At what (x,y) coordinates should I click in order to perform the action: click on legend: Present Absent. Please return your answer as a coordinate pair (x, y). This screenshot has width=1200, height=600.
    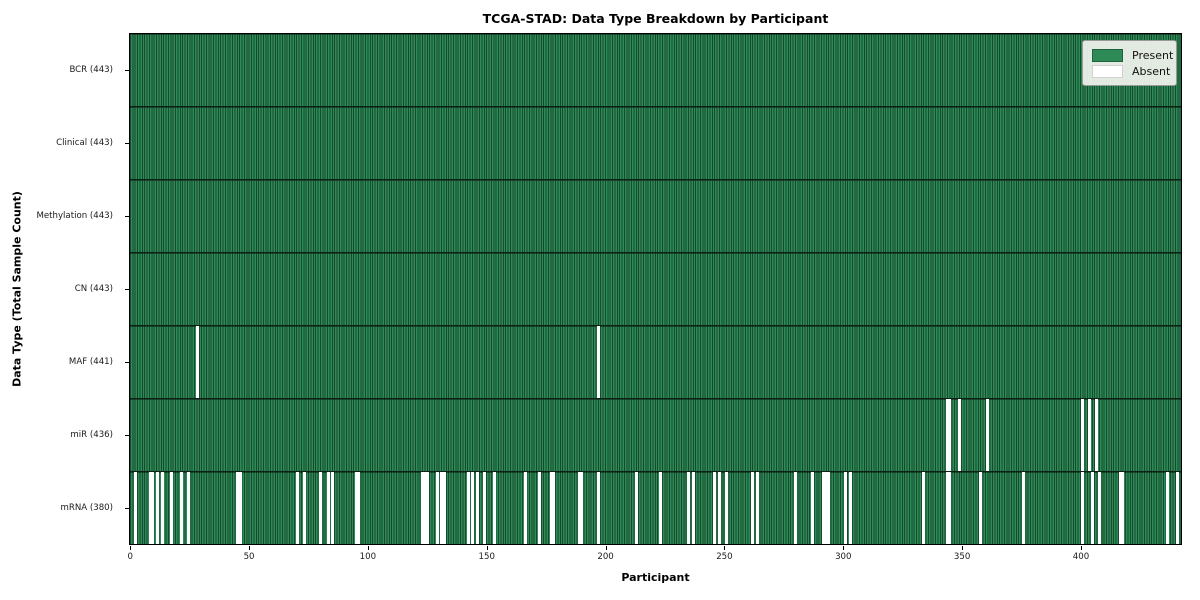
    Looking at the image, I should click on (1129, 63).